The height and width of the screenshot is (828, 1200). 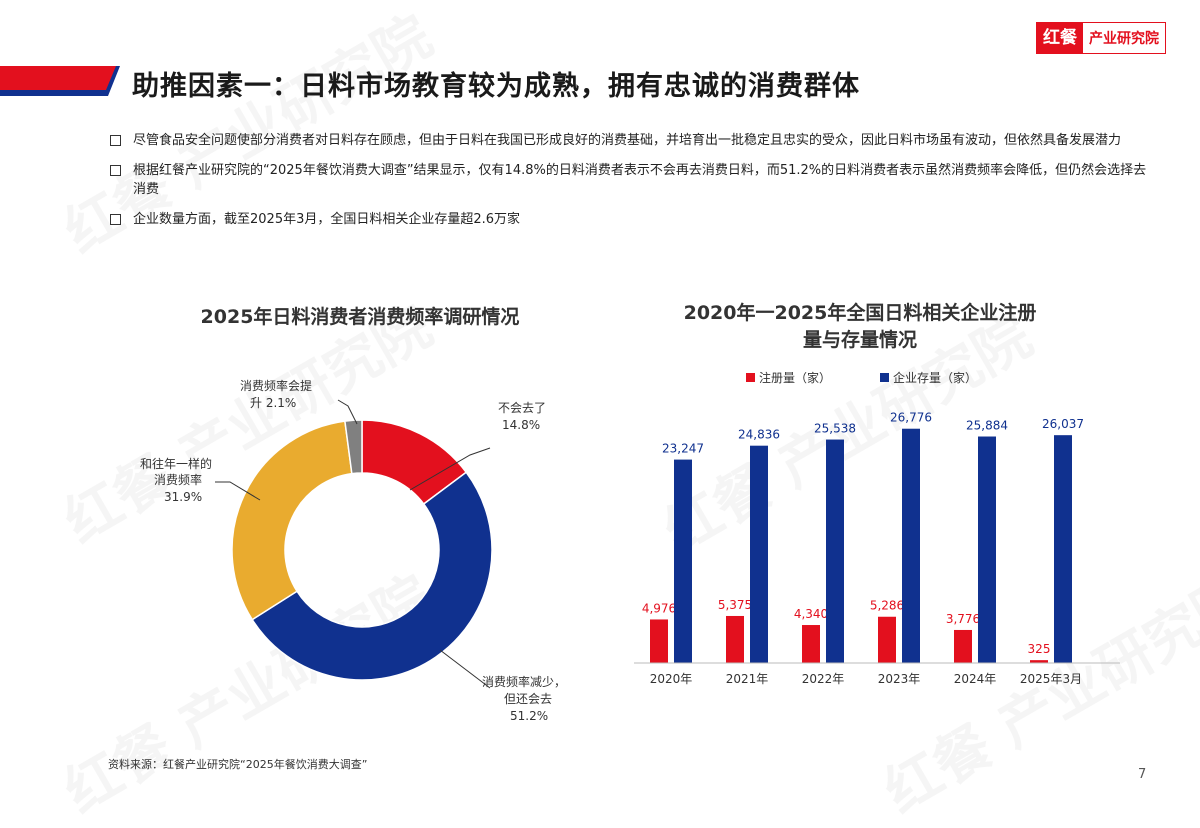 What do you see at coordinates (524, 681) in the screenshot?
I see `pie-label-less: 消费频率减少，` at bounding box center [524, 681].